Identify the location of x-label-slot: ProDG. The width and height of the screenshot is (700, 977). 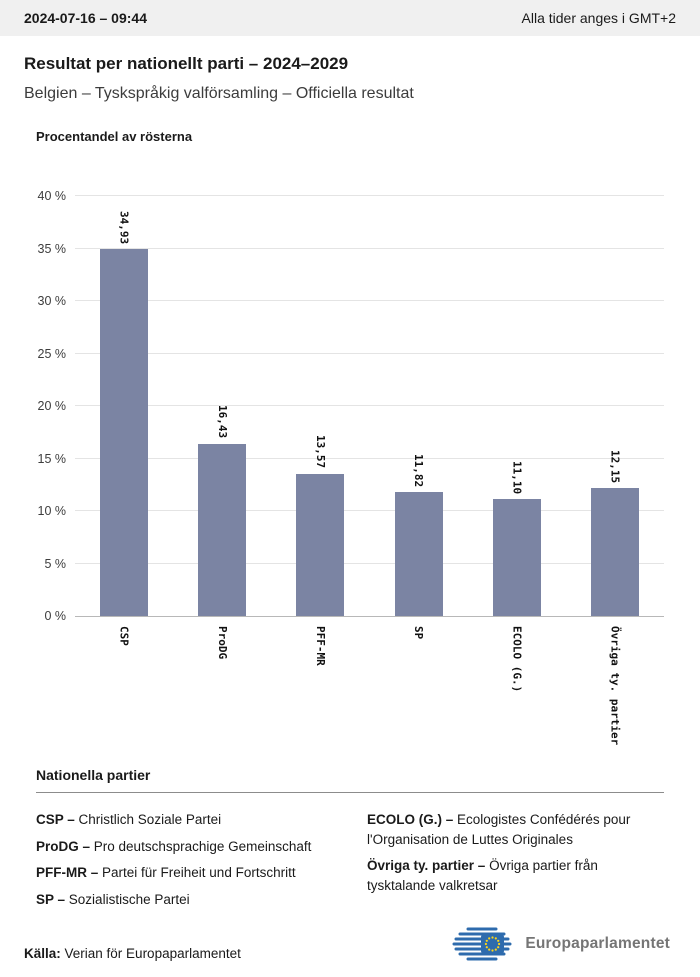
(222, 682).